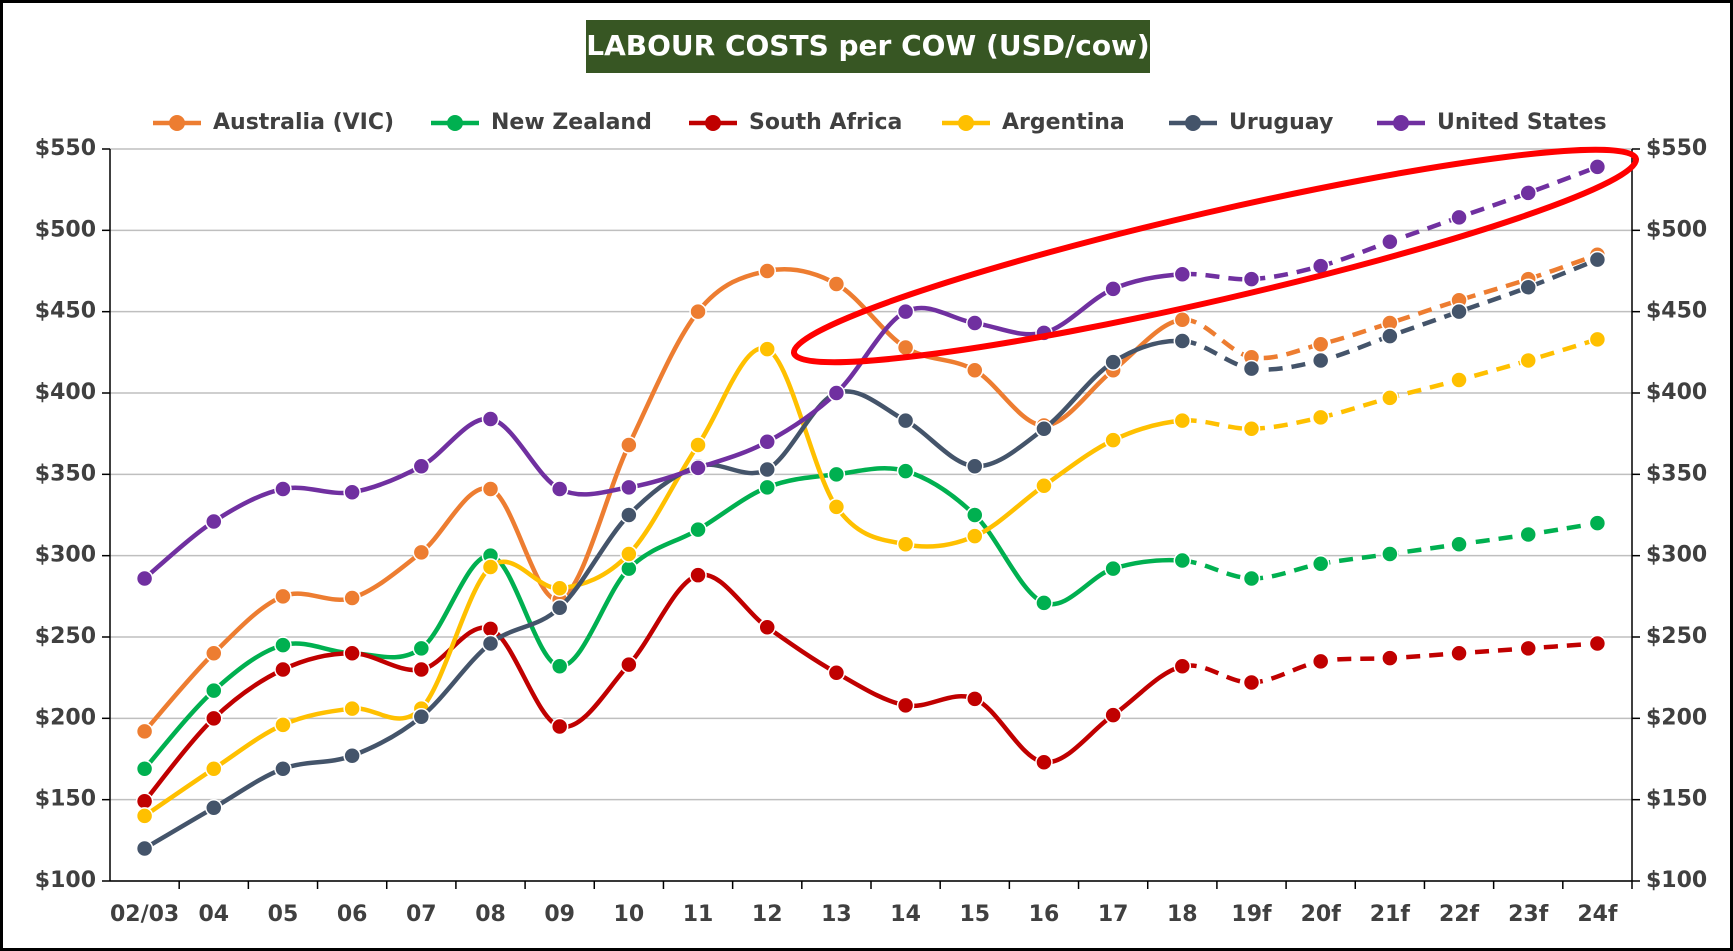 Image resolution: width=1733 pixels, height=951 pixels. What do you see at coordinates (767, 914) in the screenshot?
I see `x-tick-label: 12` at bounding box center [767, 914].